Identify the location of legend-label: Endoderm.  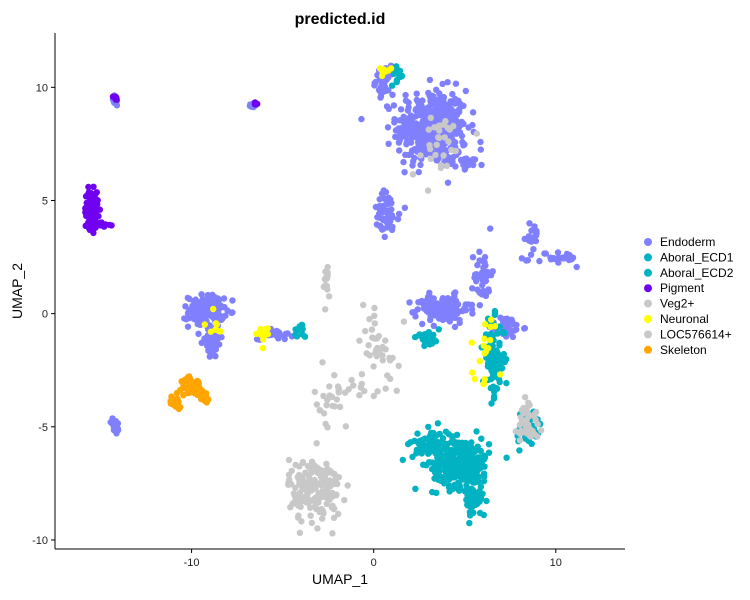
(687, 242).